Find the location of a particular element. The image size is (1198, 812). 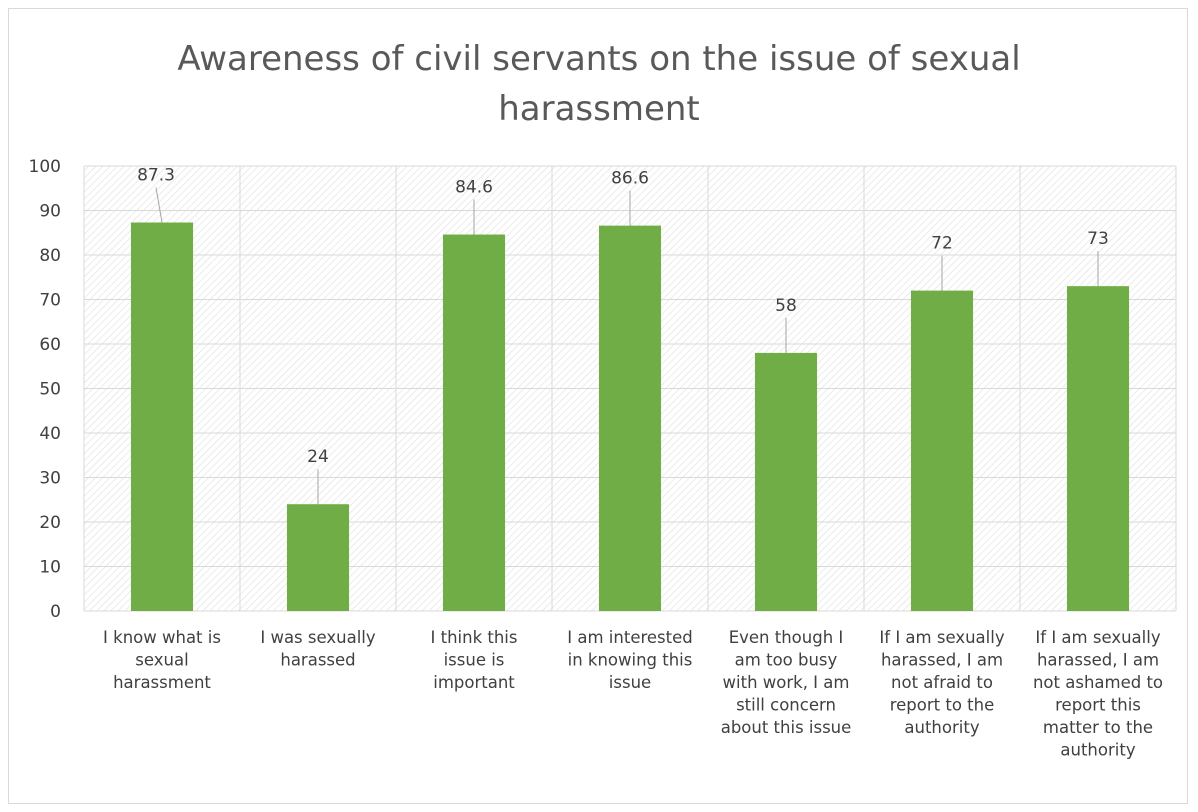

chart-title-line-2: harassment is located at coordinates (599, 109).